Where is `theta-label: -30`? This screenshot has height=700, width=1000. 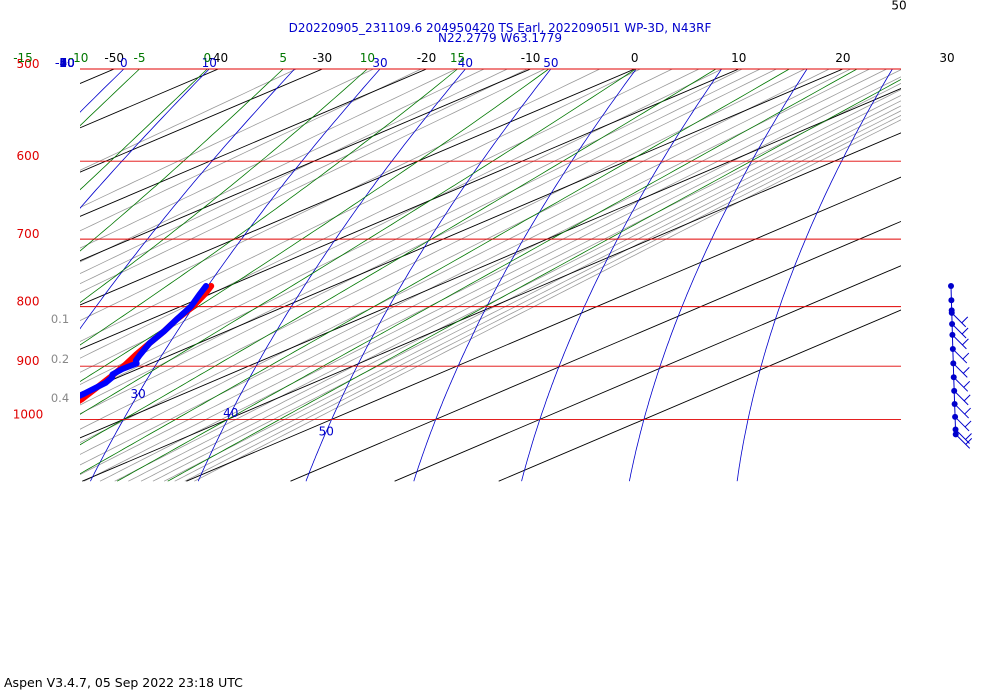 theta-label: -30 is located at coordinates (65, 63).